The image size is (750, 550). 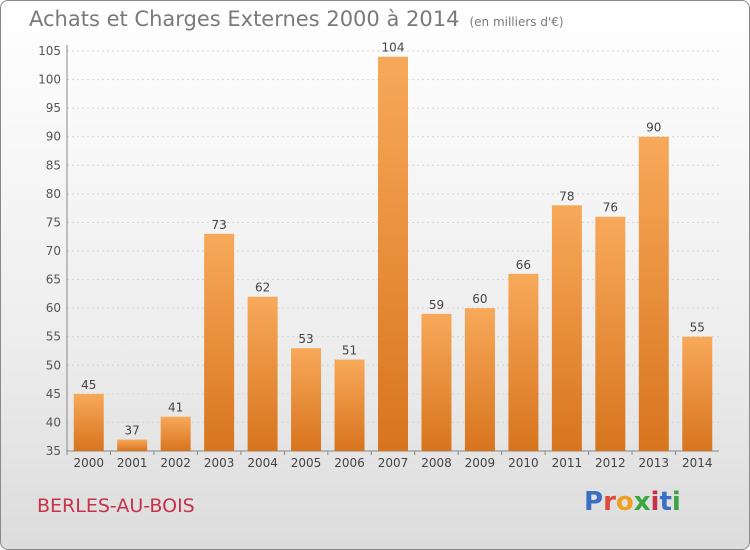 What do you see at coordinates (218, 225) in the screenshot?
I see `data-label: 73` at bounding box center [218, 225].